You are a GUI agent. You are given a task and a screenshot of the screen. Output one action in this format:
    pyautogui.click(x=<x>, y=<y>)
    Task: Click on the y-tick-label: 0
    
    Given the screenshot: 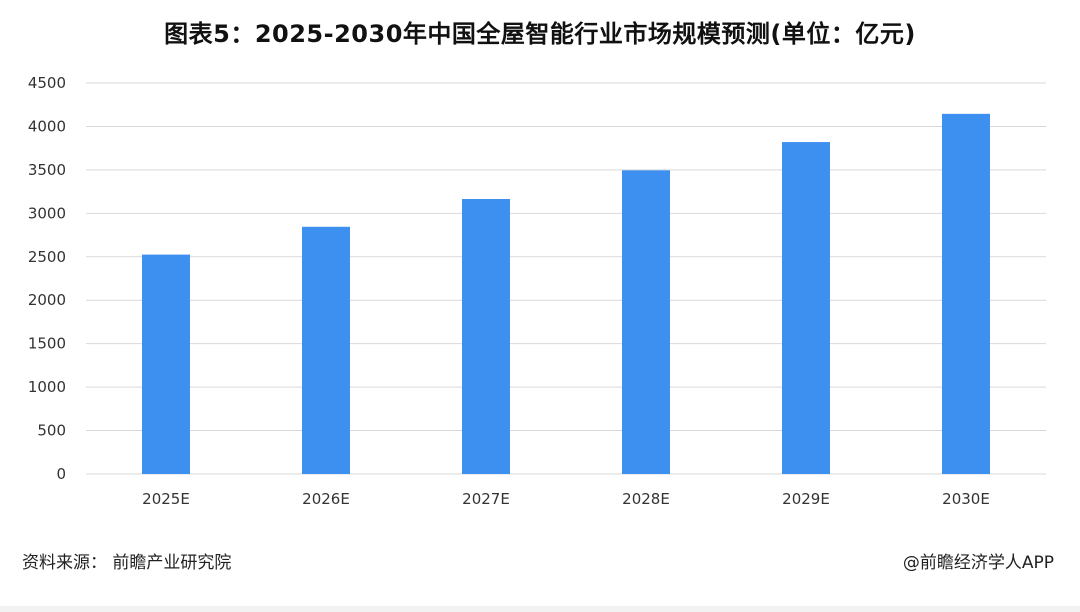 What is the action you would take?
    pyautogui.click(x=61, y=474)
    